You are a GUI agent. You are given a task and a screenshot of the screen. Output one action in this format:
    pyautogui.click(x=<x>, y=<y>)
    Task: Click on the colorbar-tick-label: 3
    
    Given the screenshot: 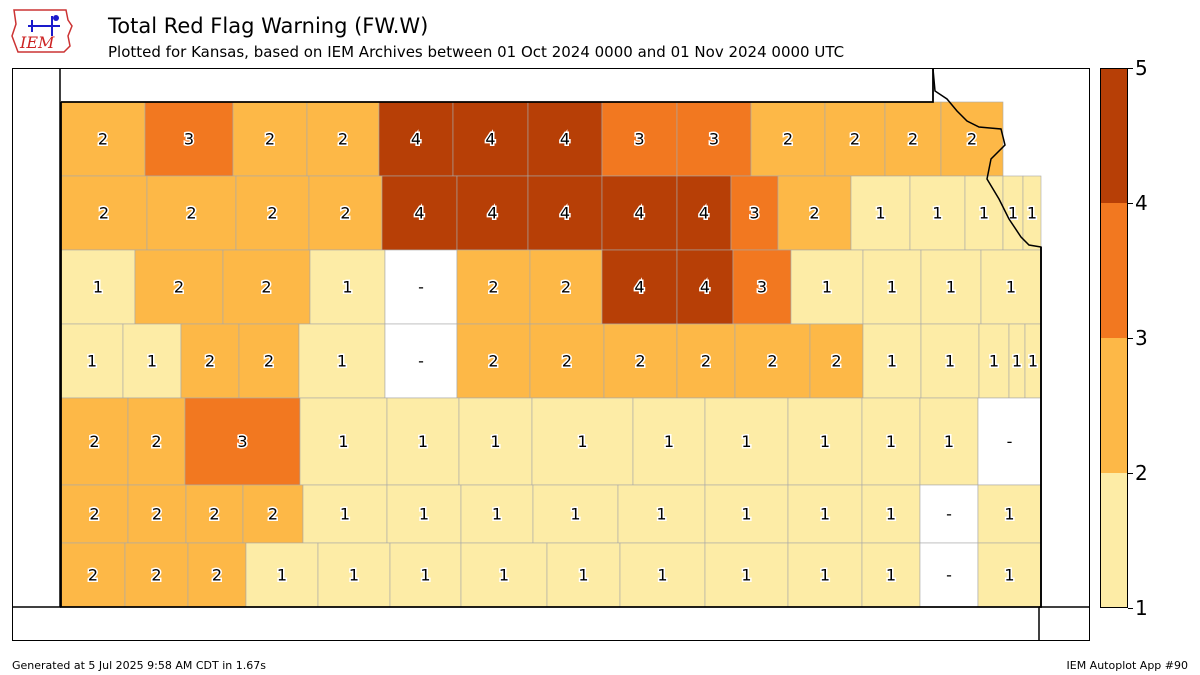 What is the action you would take?
    pyautogui.click(x=1141, y=338)
    